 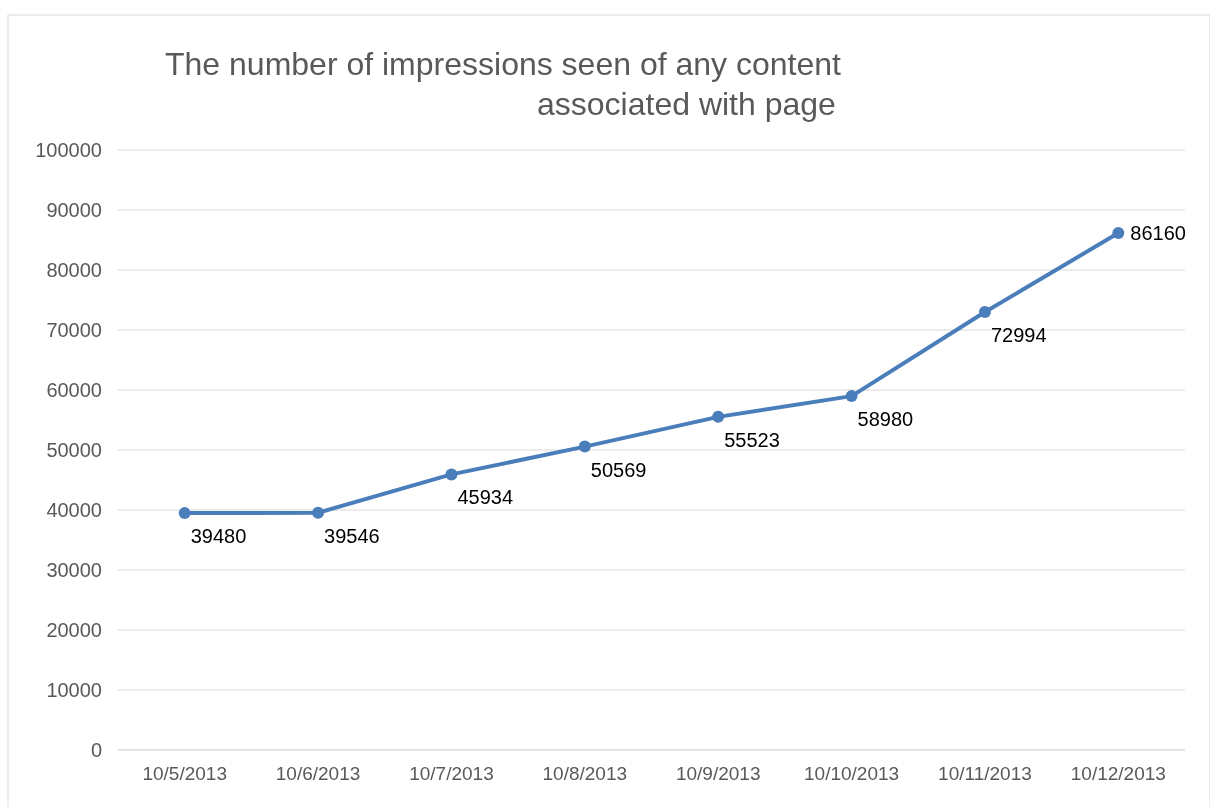 I want to click on data-label: 50569, so click(x=618, y=469).